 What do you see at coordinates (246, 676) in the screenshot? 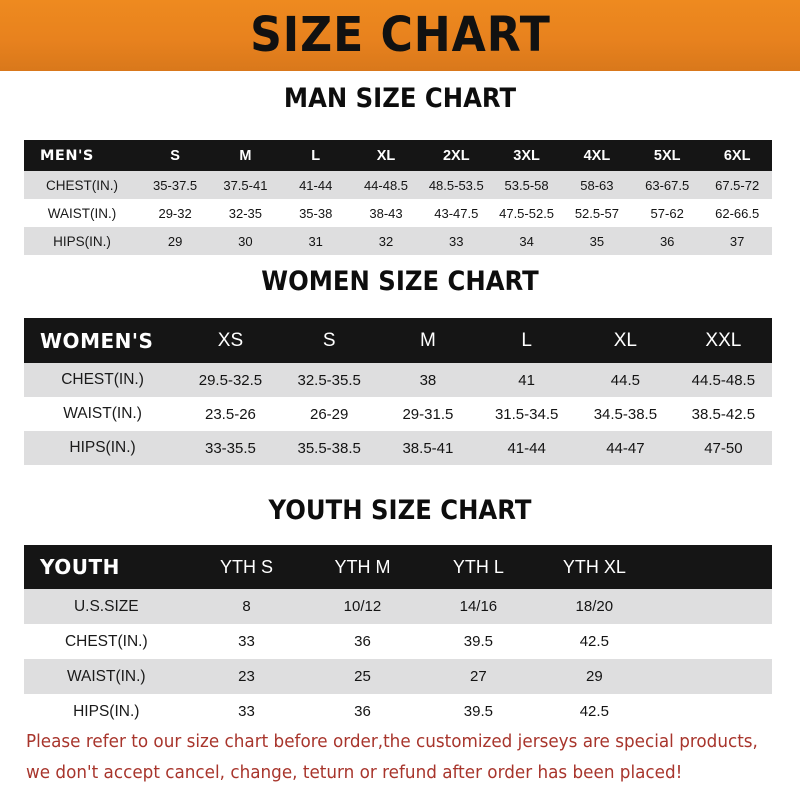
I see `youth-waist-s: 23` at bounding box center [246, 676].